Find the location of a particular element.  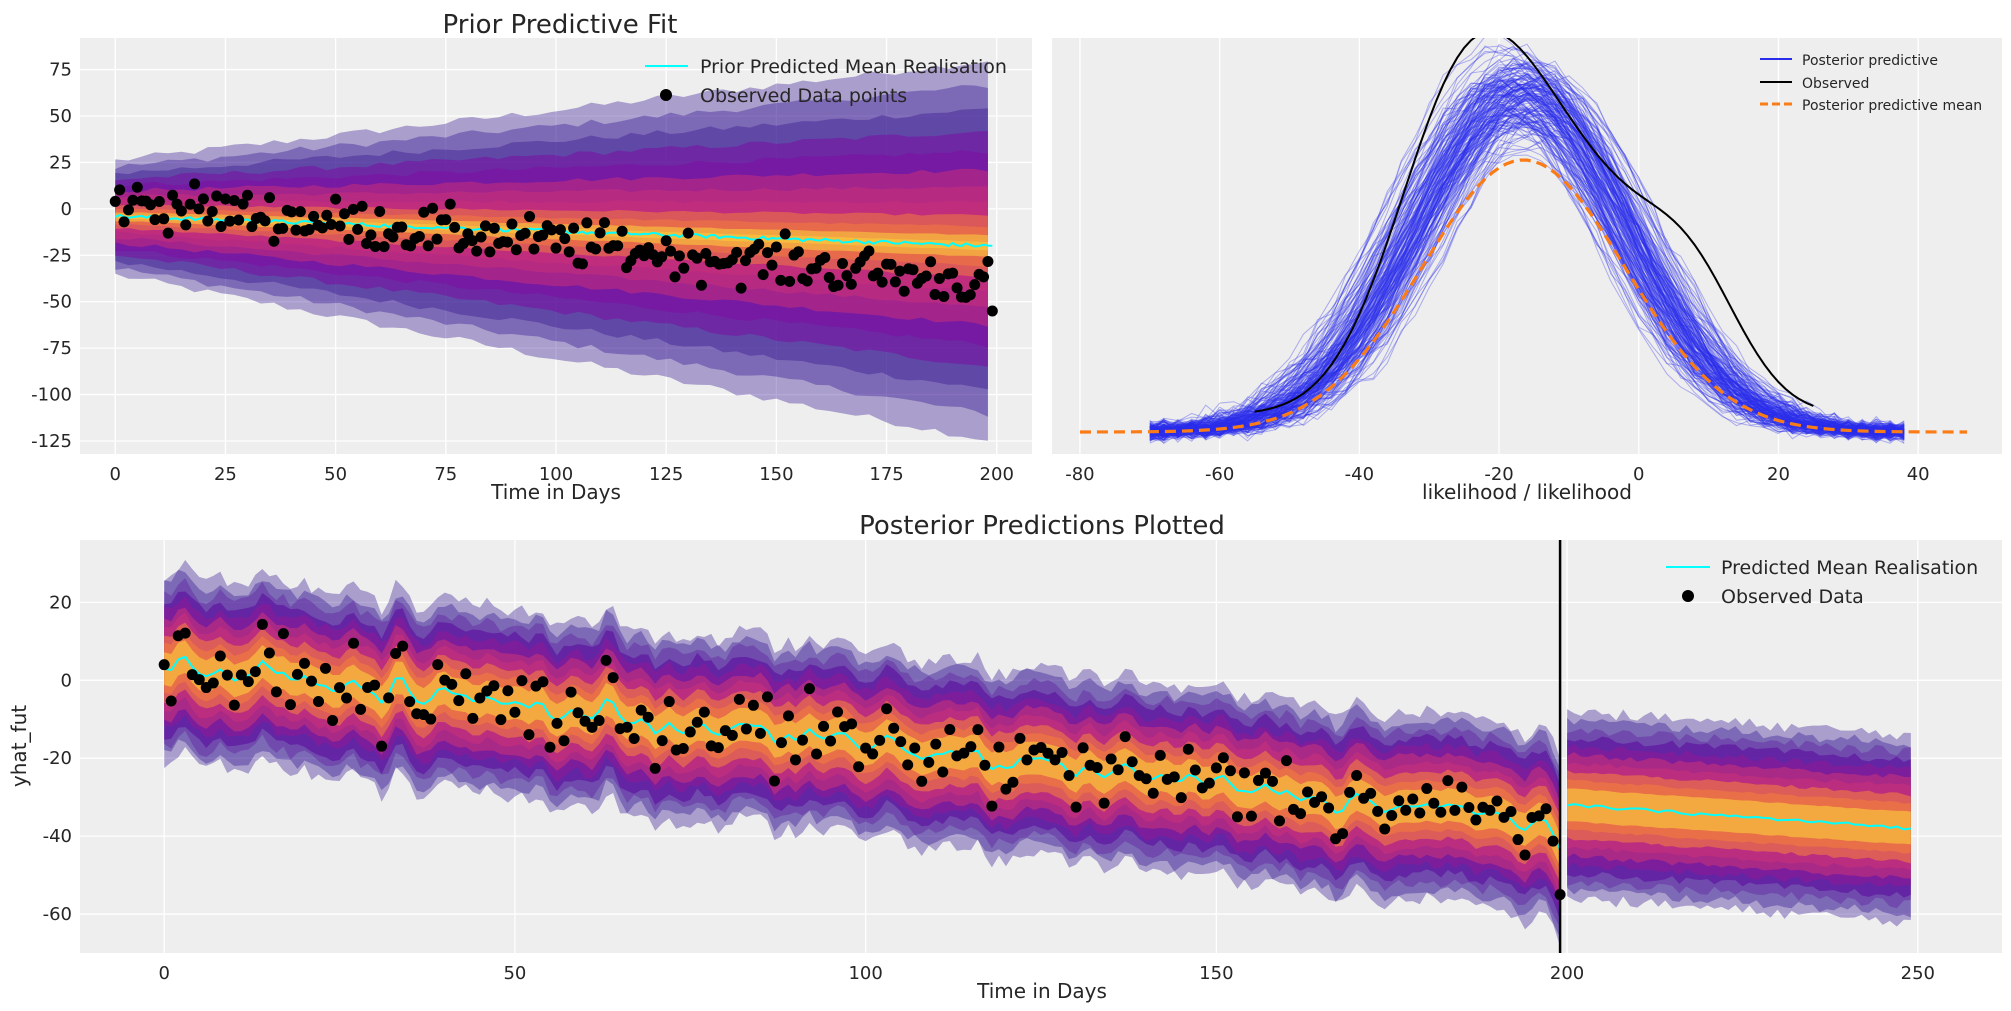

x-tick-label: 50 is located at coordinates (514, 973).